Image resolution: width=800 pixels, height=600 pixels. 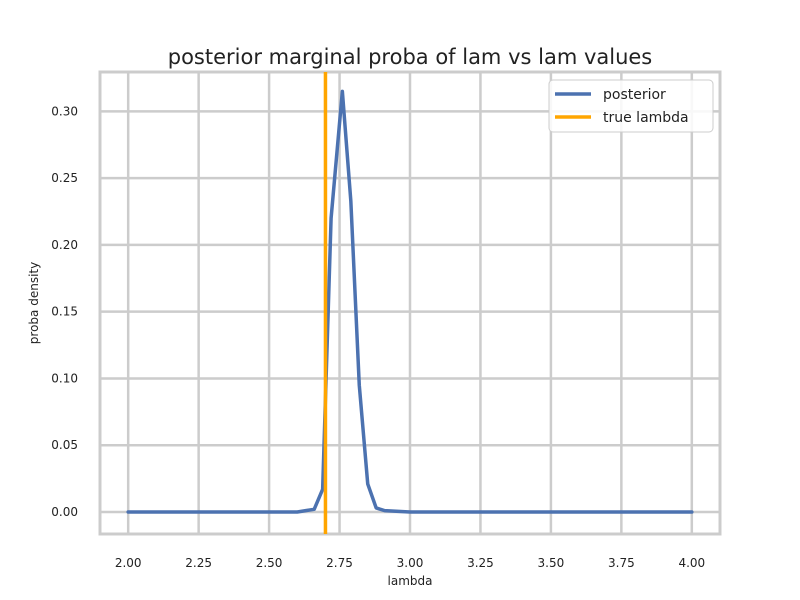 What do you see at coordinates (634, 95) in the screenshot?
I see `legend-label-posterior: posterior` at bounding box center [634, 95].